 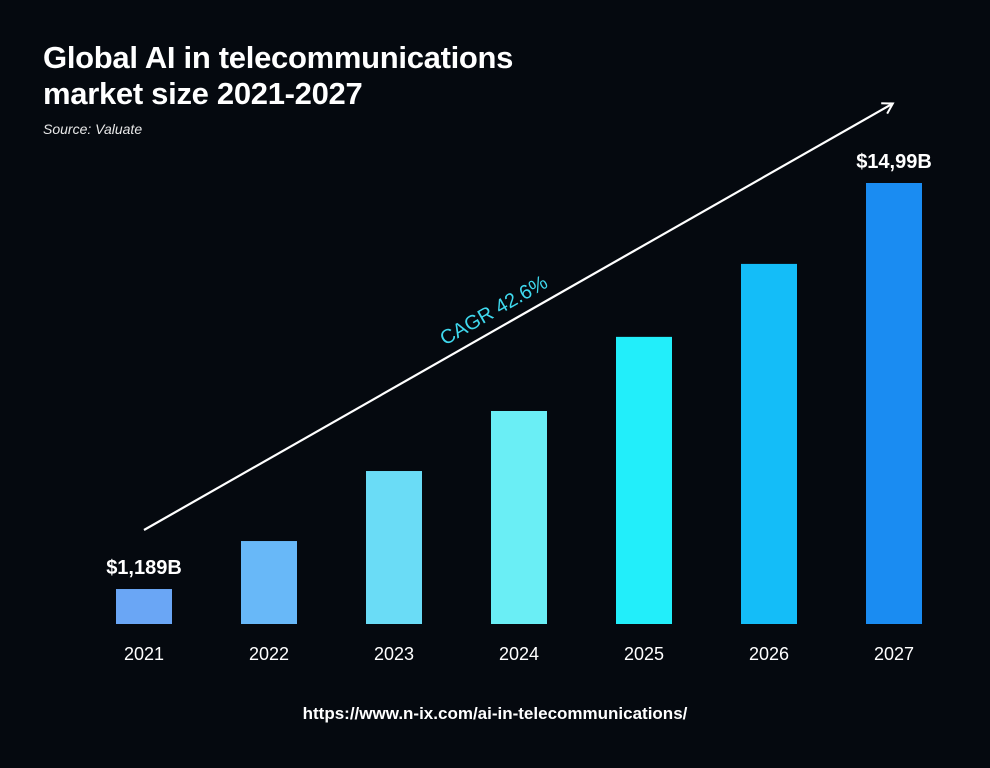 What do you see at coordinates (894, 654) in the screenshot?
I see `x-tick-label-2027: 2027` at bounding box center [894, 654].